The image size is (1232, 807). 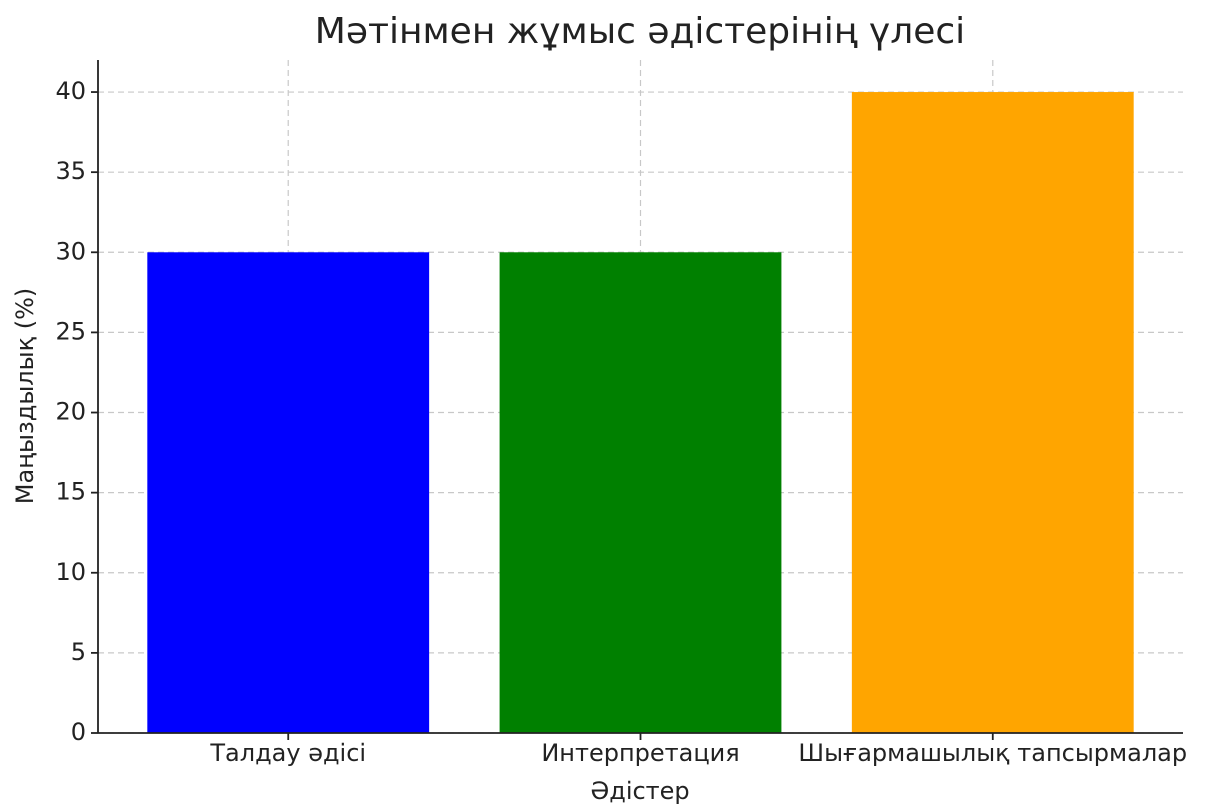 What do you see at coordinates (78, 652) in the screenshot?
I see `y-tick-label: 5` at bounding box center [78, 652].